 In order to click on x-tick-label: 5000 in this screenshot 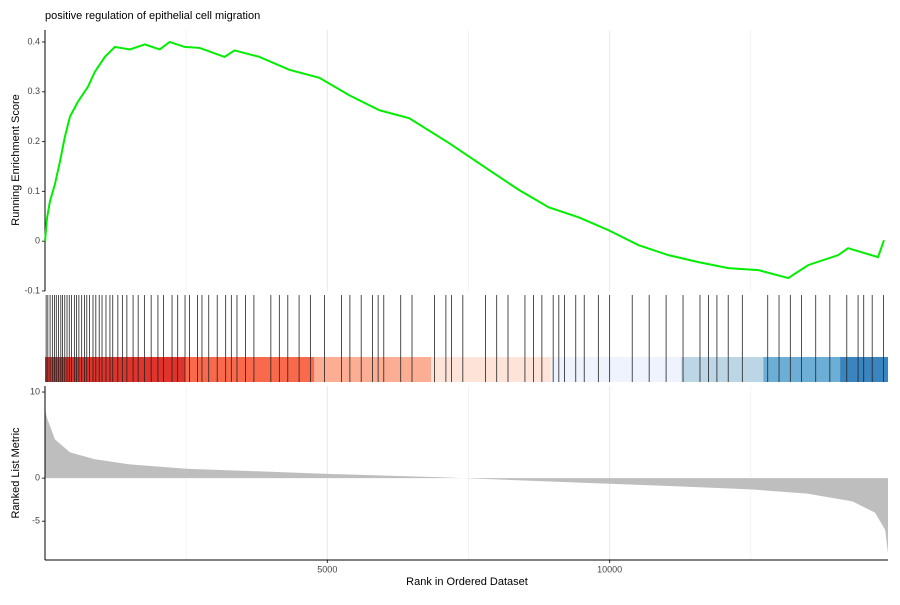, I will do `click(327, 569)`.